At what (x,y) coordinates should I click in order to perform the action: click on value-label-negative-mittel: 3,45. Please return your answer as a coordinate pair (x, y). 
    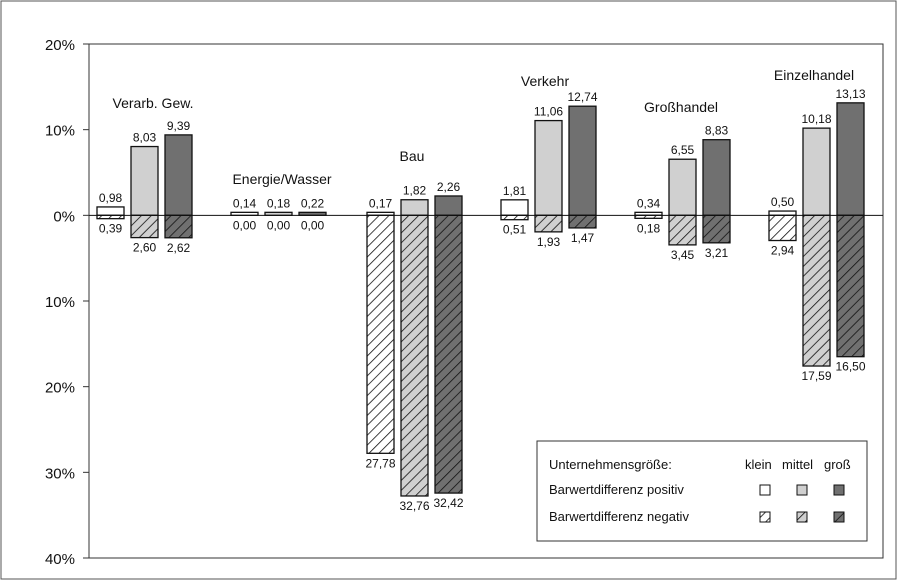
    Looking at the image, I should click on (683, 255).